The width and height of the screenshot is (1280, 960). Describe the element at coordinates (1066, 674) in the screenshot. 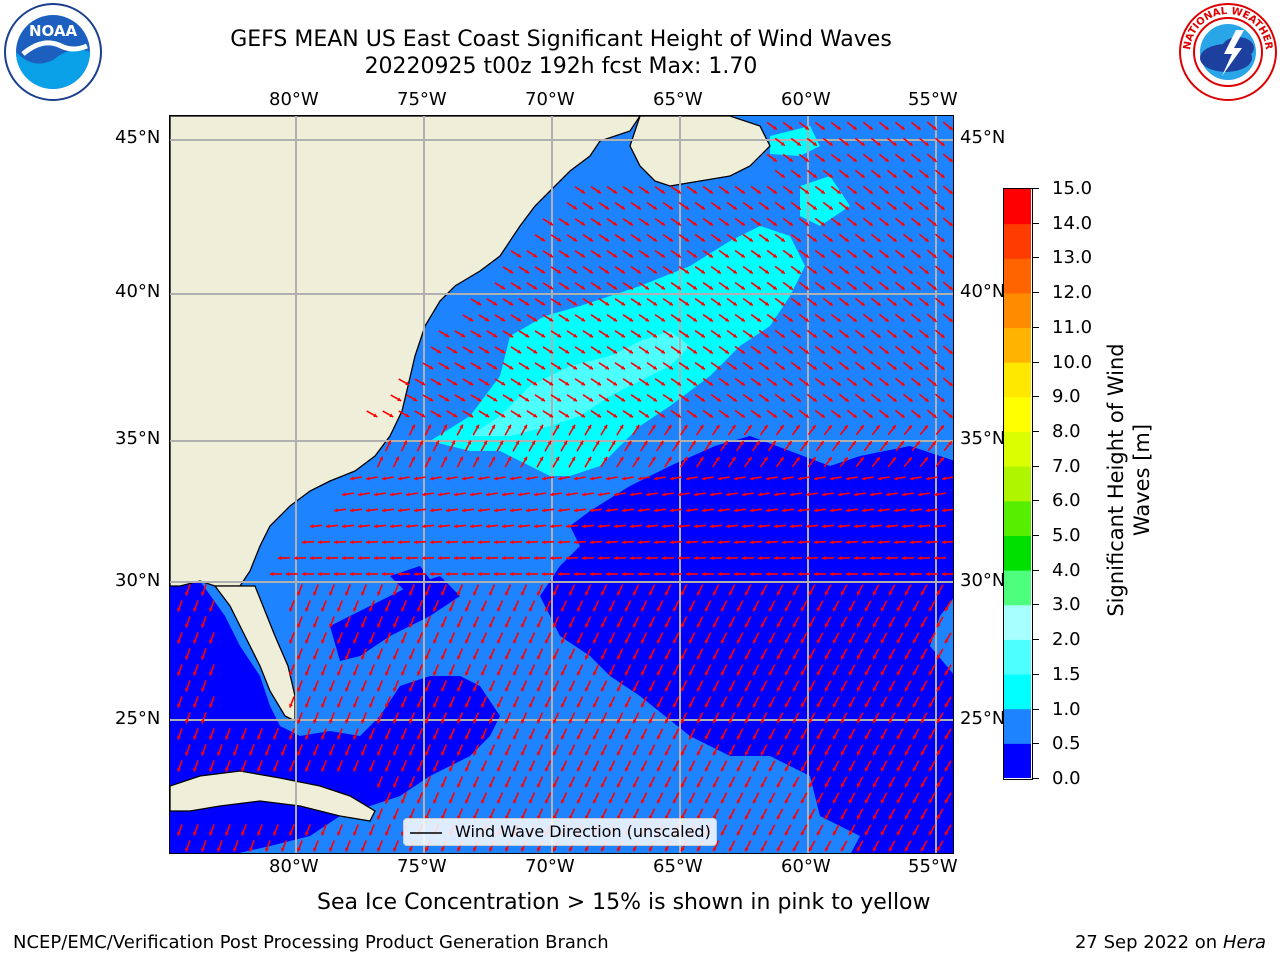

I see `colorbar-label: 1.5` at that location.